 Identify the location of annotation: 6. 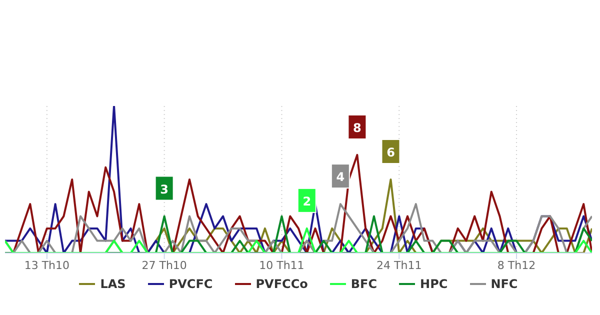
(390, 153).